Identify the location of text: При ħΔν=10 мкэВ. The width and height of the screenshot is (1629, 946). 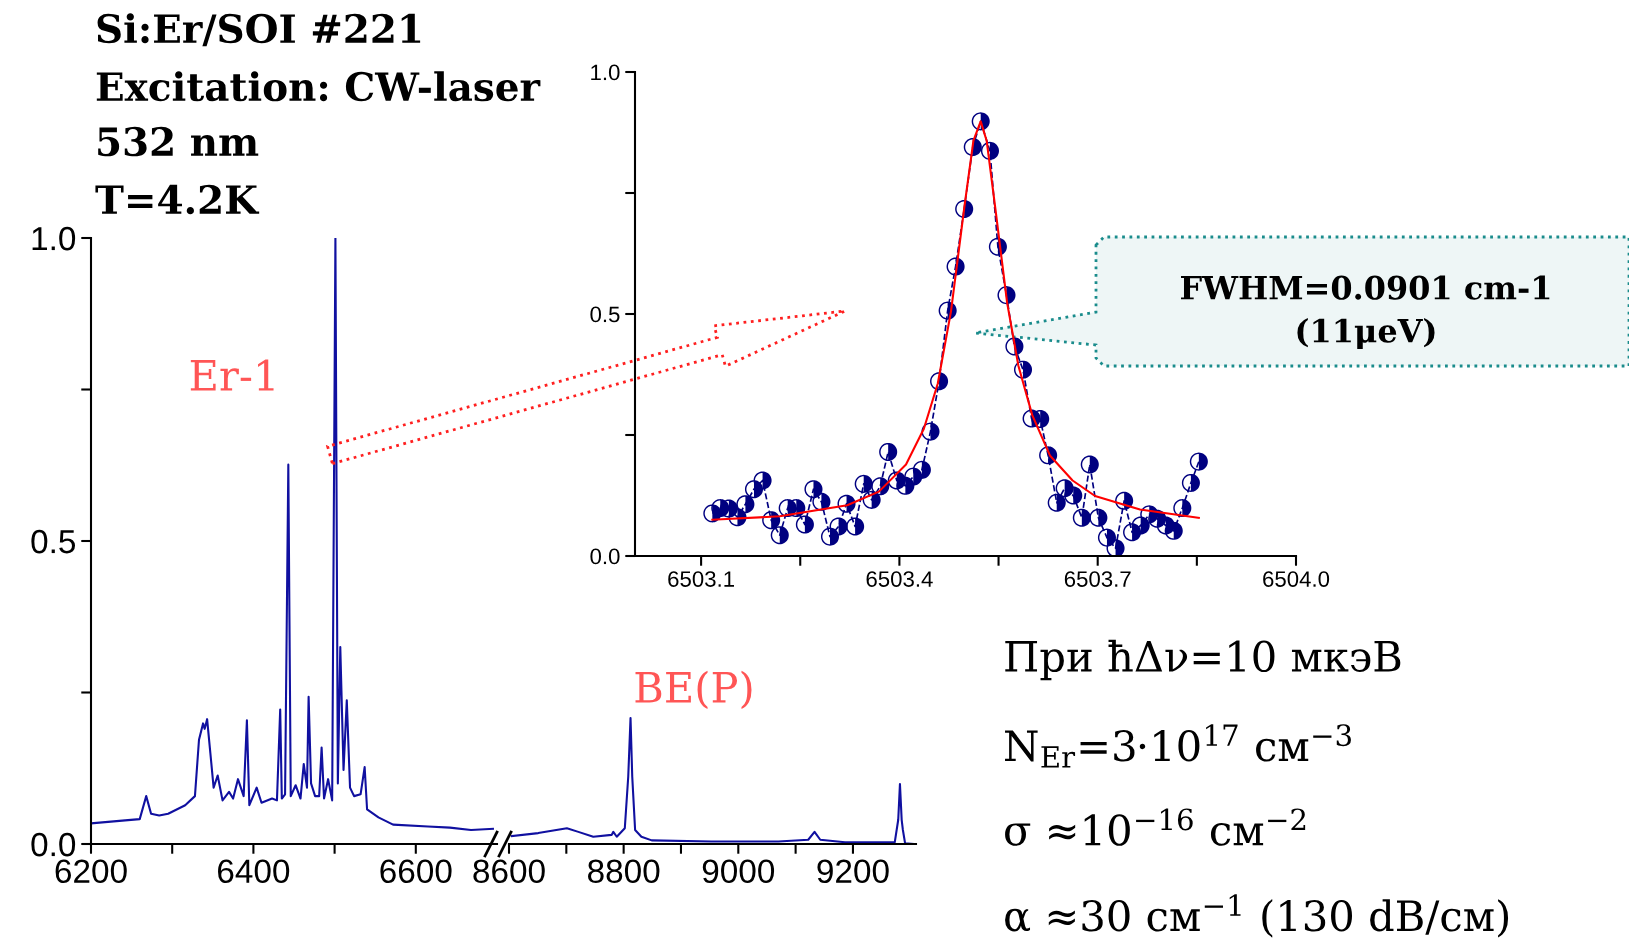
(1203, 660).